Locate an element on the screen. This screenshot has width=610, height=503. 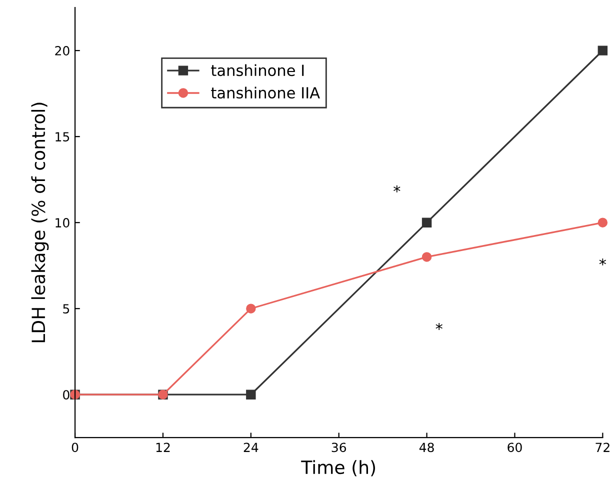
y-tick-label: 0 is located at coordinates (66, 395).